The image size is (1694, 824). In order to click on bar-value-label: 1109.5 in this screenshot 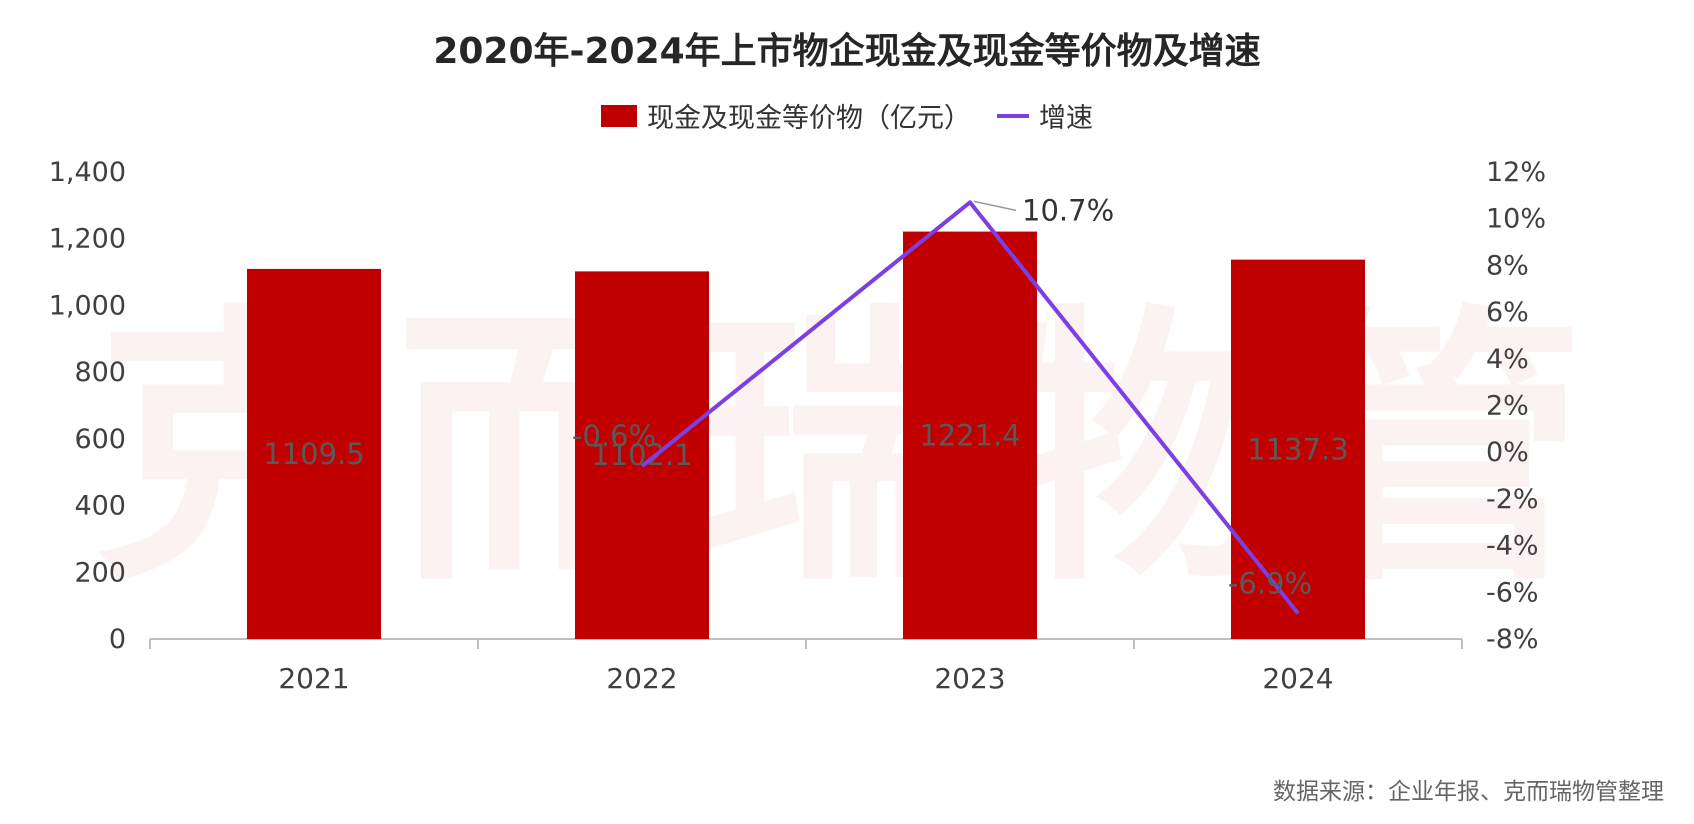, I will do `click(313, 454)`.